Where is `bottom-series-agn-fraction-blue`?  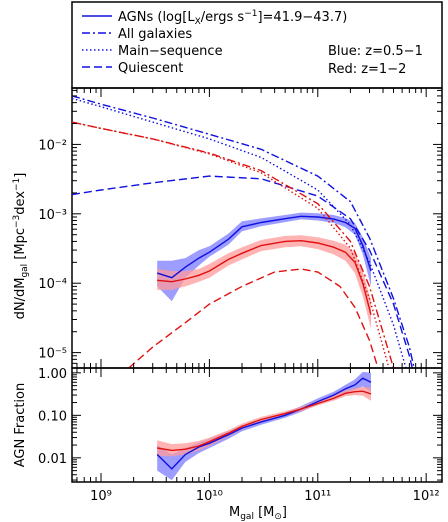 bottom-series-agn-fraction-blue is located at coordinates (264, 423).